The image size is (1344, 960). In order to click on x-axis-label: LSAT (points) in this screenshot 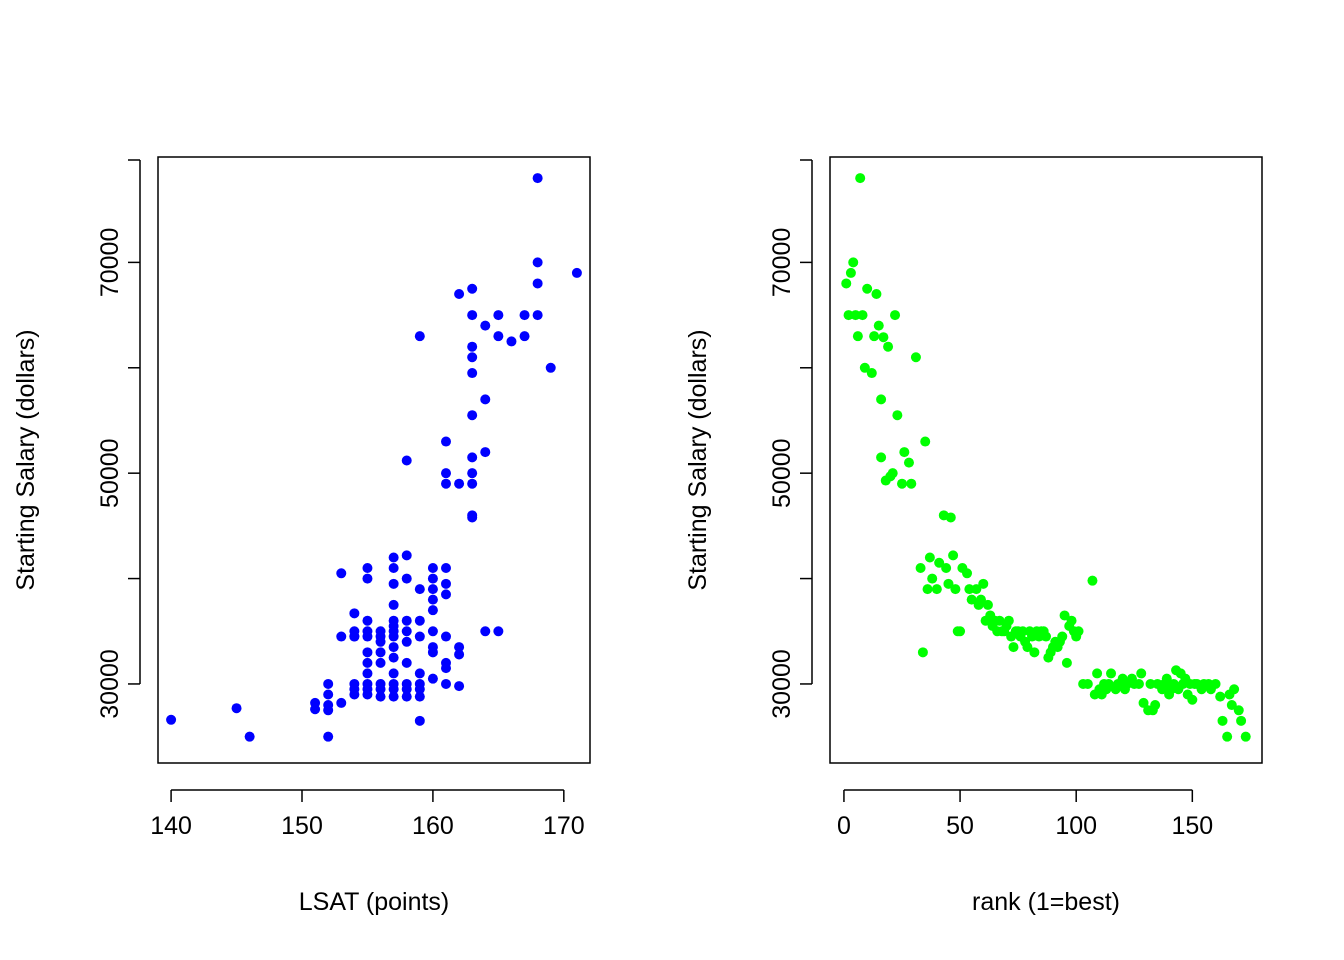, I will do `click(374, 902)`.